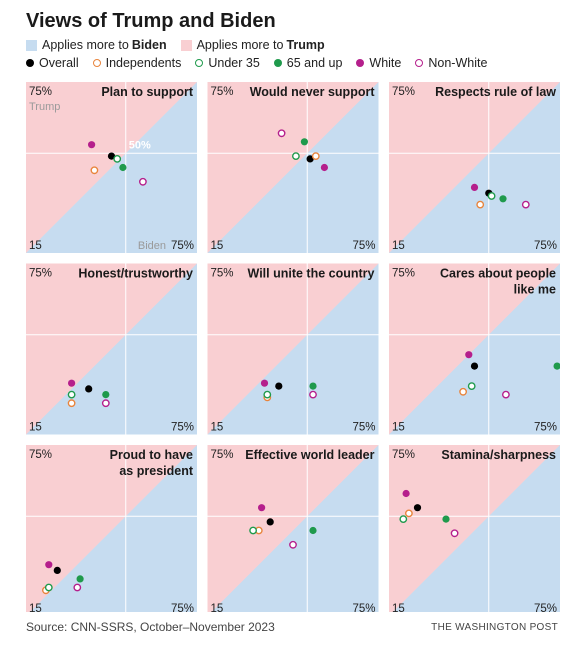 Image resolution: width=578 pixels, height=649 pixels. I want to click on legend-item-under35: Under 35, so click(227, 63).